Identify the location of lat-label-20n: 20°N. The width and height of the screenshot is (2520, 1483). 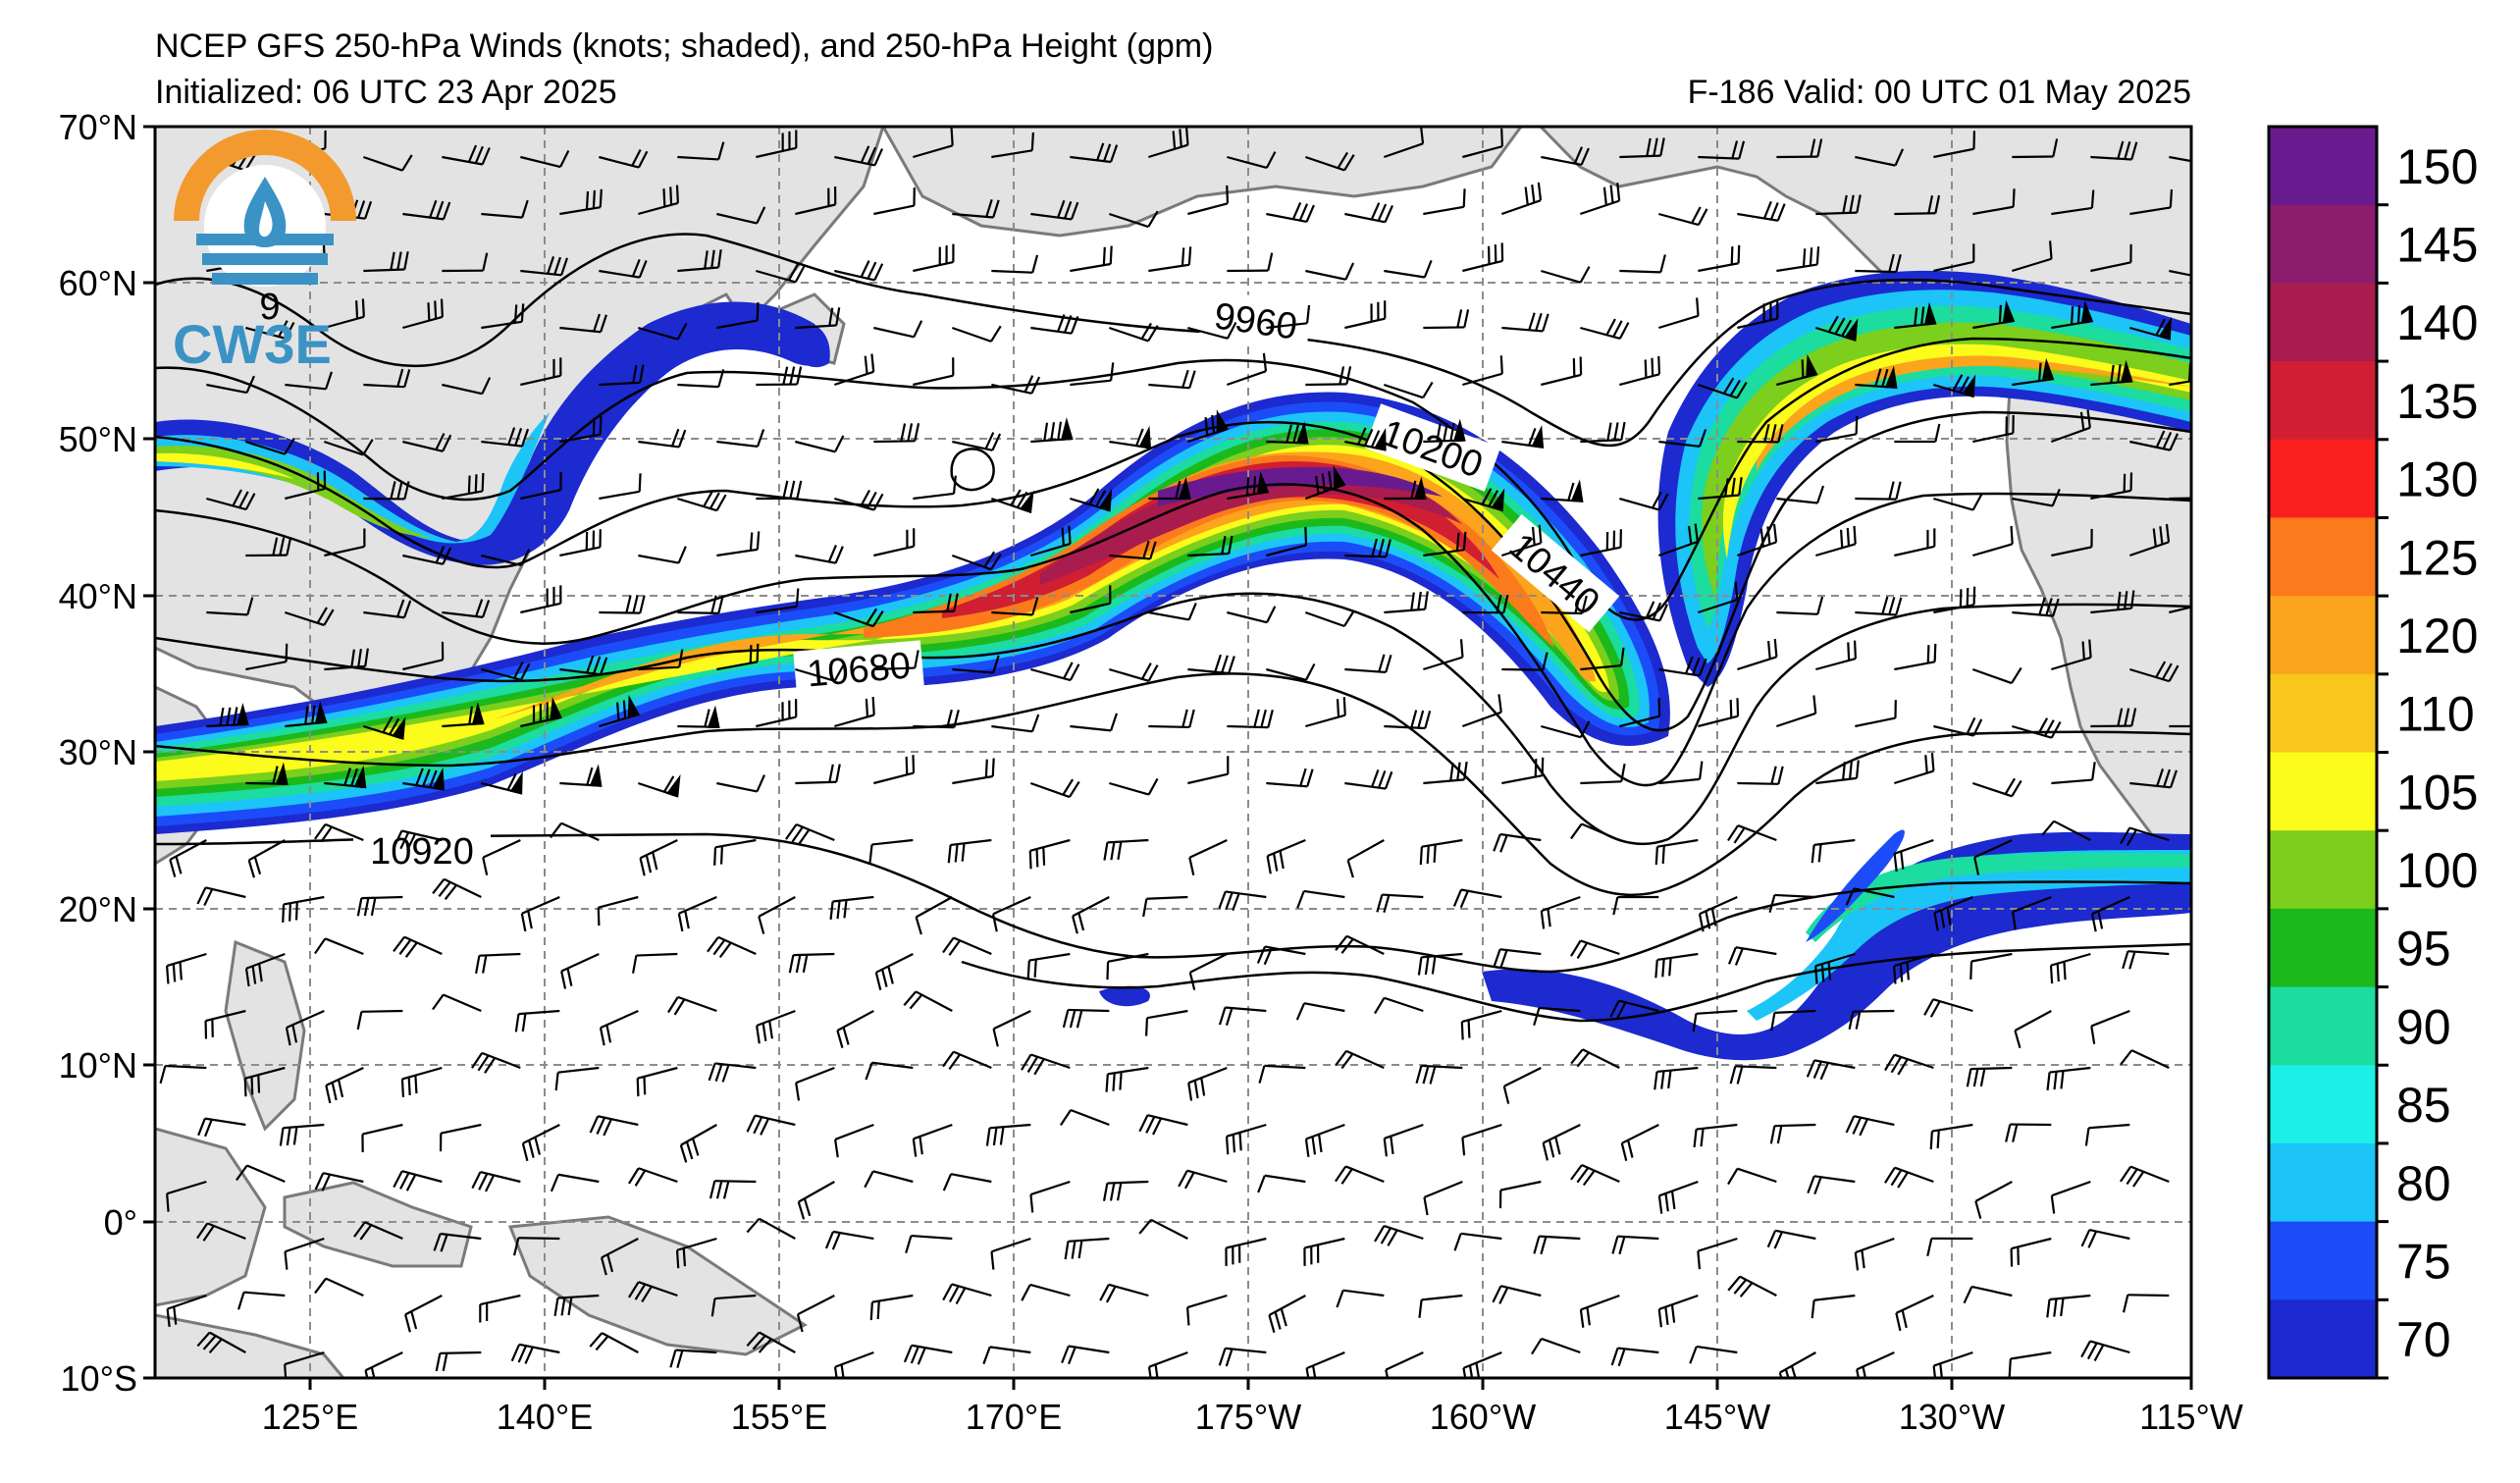
(98, 909).